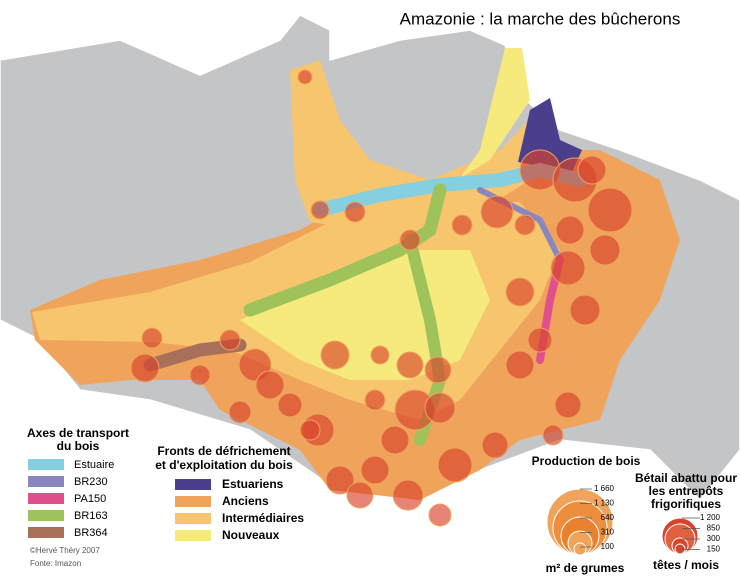 Image resolution: width=740 pixels, height=578 pixels. Describe the element at coordinates (608, 546) in the screenshot. I see `scale-label: 100` at that location.